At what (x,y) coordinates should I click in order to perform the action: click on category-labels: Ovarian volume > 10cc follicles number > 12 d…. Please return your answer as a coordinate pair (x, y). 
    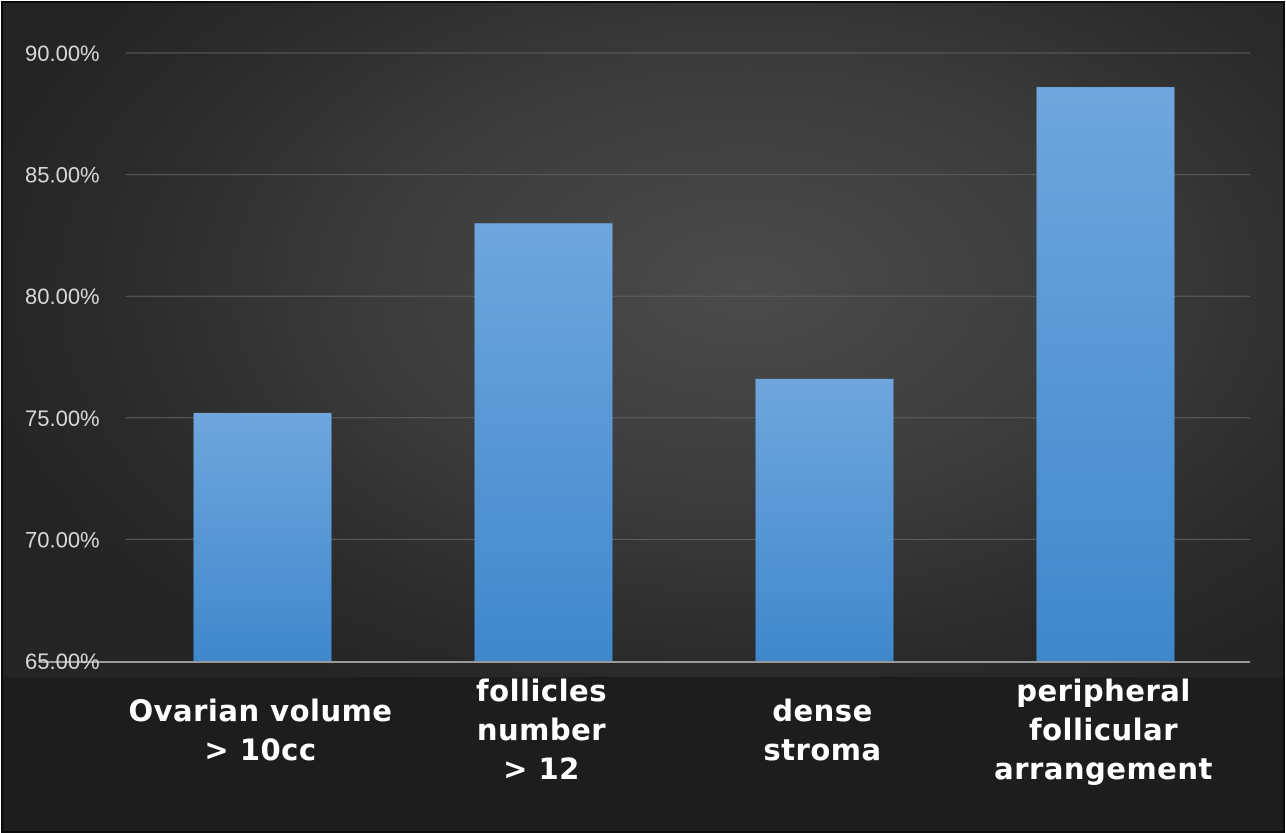
    Looking at the image, I should click on (671, 730).